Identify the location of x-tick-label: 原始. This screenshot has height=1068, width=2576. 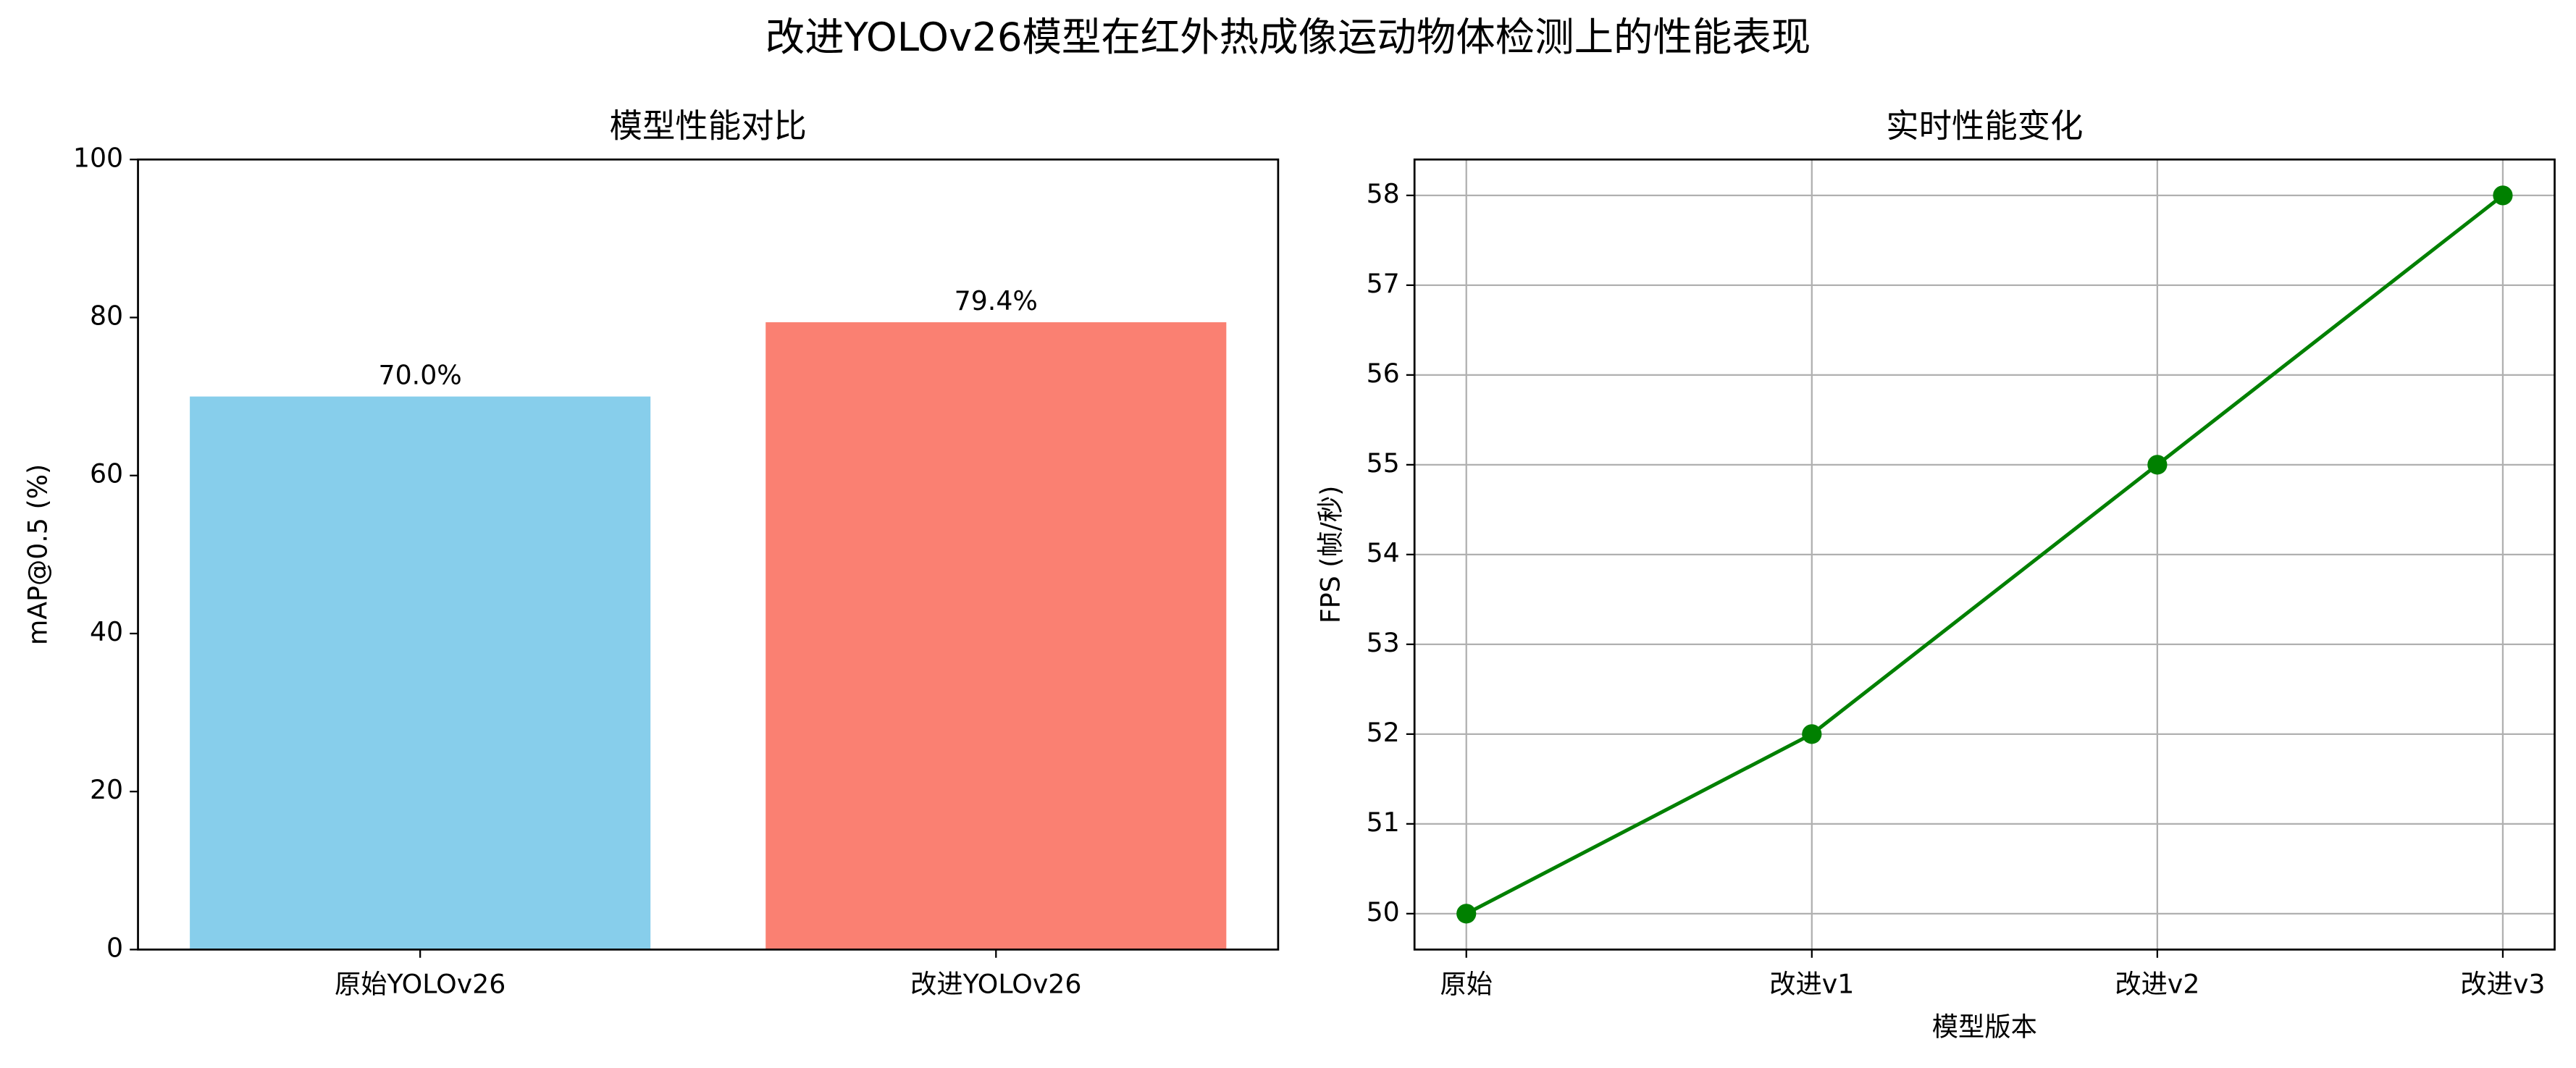
(1466, 984).